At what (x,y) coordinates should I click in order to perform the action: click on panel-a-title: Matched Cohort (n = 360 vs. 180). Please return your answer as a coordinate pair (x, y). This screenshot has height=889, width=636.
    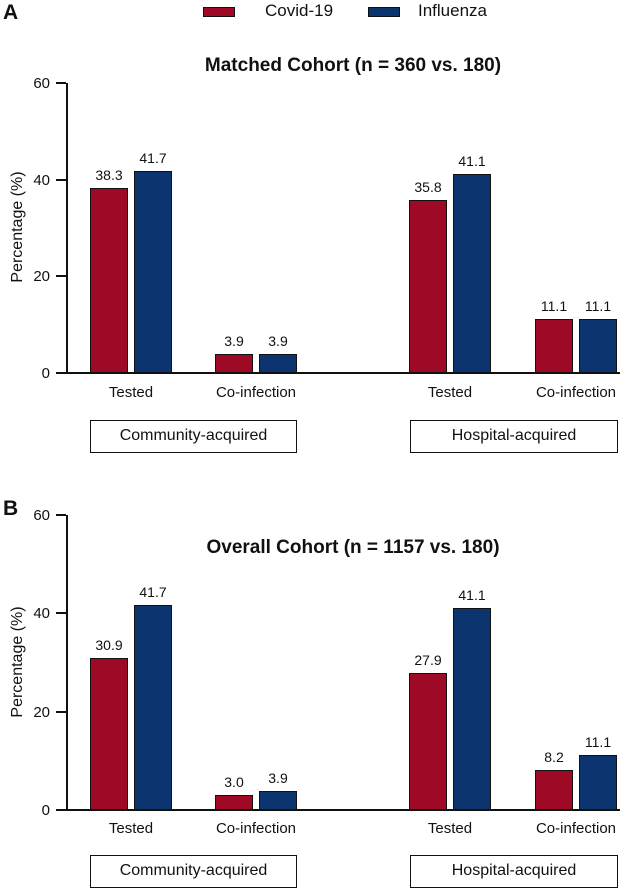
    Looking at the image, I should click on (353, 65).